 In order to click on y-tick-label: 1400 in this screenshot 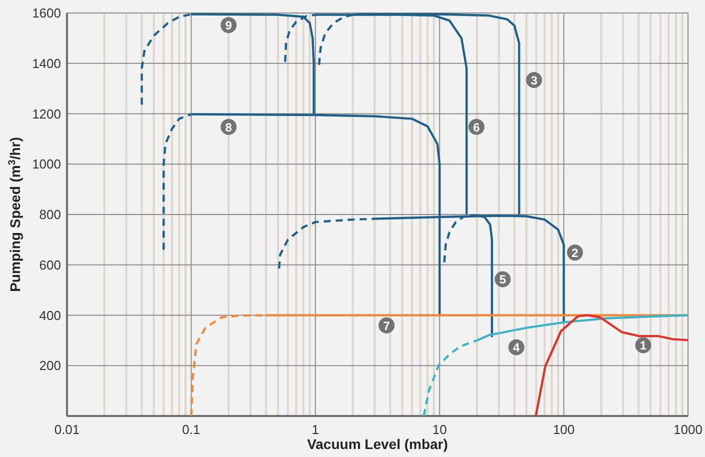, I will do `click(46, 63)`.